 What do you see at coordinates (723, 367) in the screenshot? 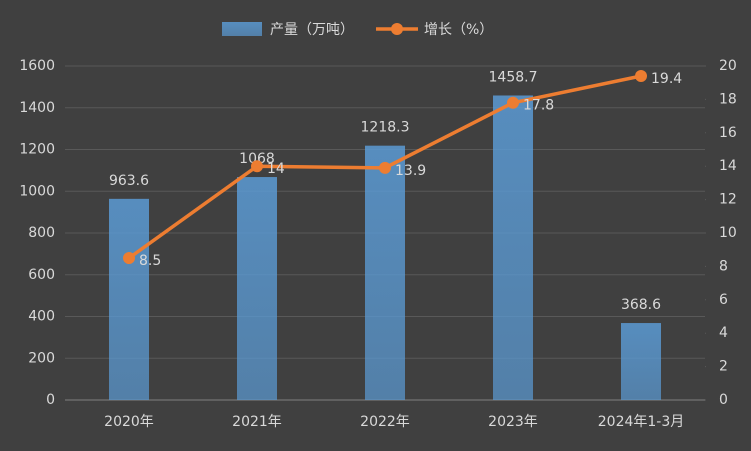
I see `y2-tick-label: 2` at bounding box center [723, 367].